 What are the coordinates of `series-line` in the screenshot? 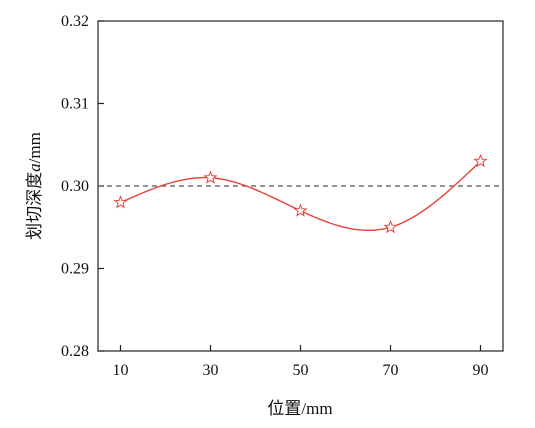 It's located at (300, 196).